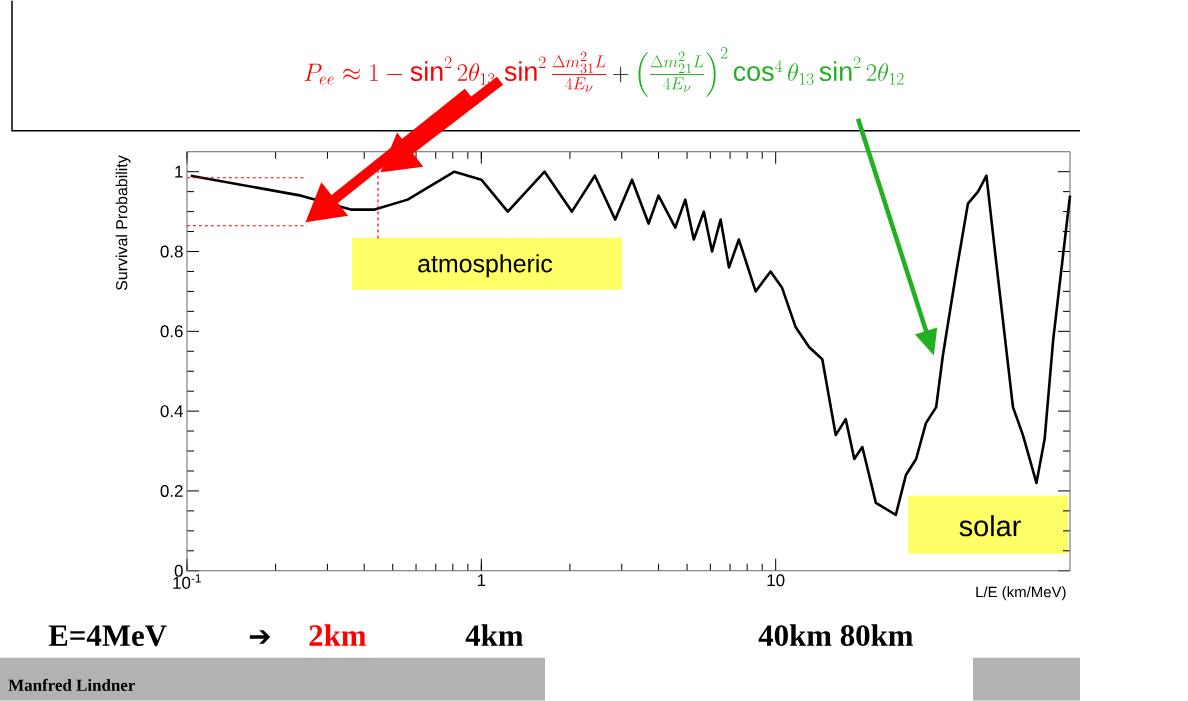  Describe the element at coordinates (72, 685) in the screenshot. I see `text: Manfred Lindner` at that location.